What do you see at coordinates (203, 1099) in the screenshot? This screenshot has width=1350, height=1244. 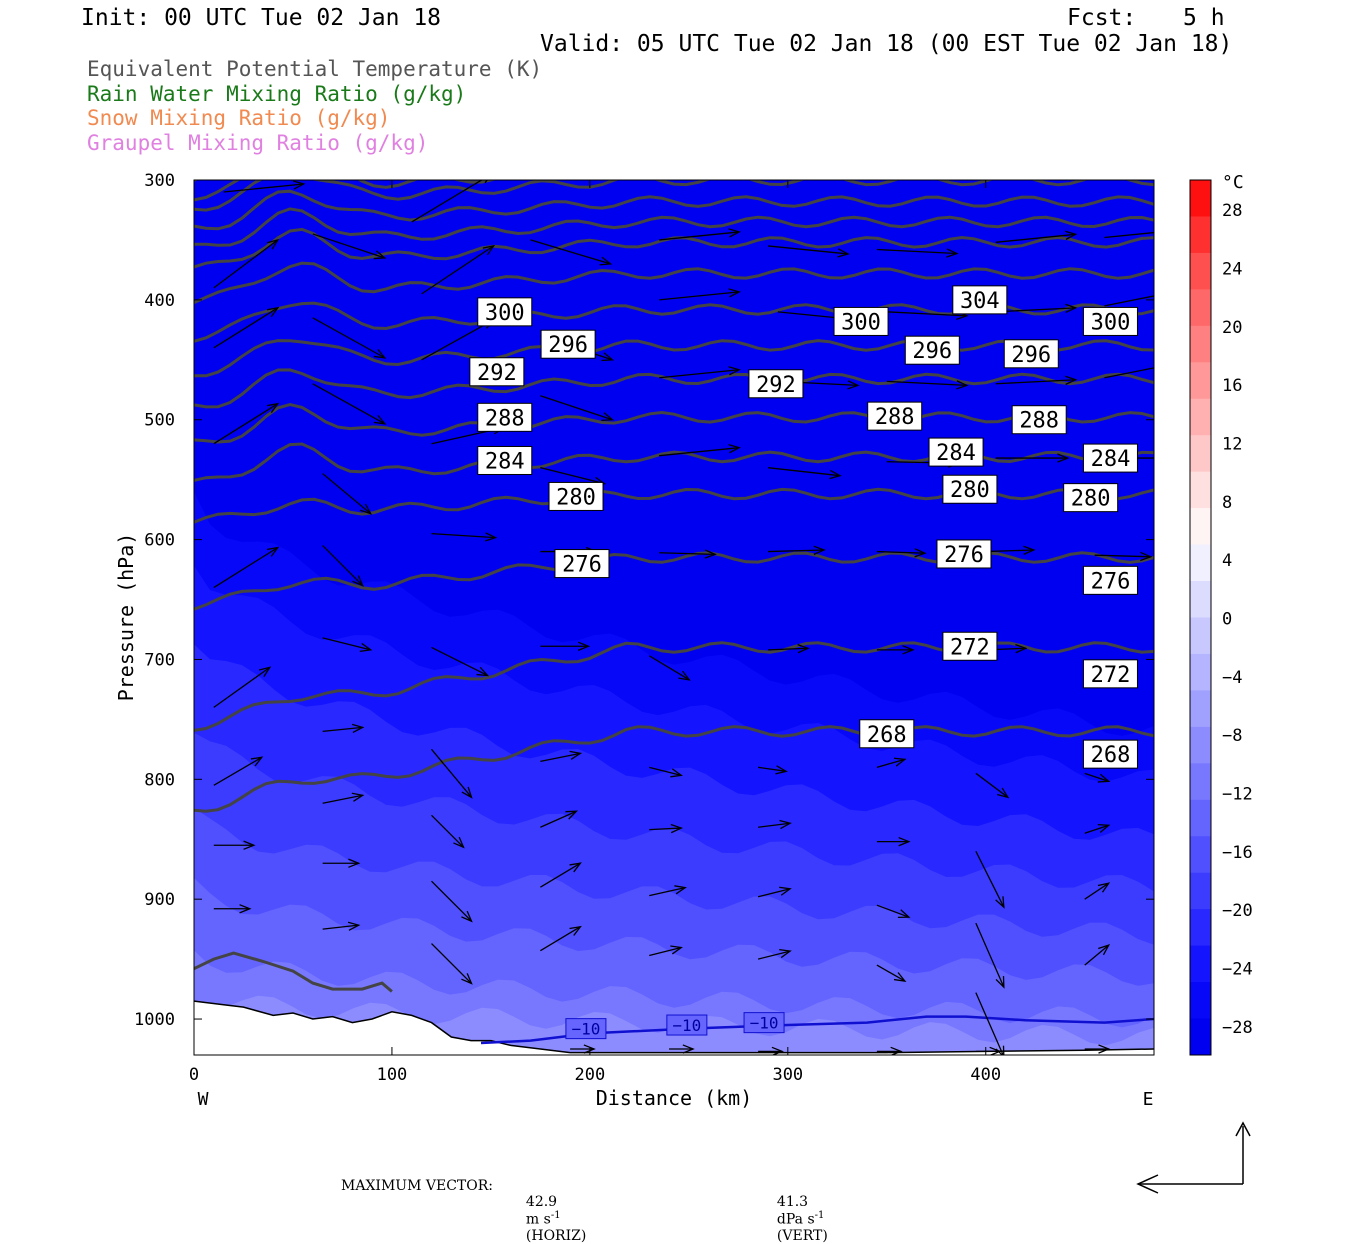 I see `x-left-end-label: W` at bounding box center [203, 1099].